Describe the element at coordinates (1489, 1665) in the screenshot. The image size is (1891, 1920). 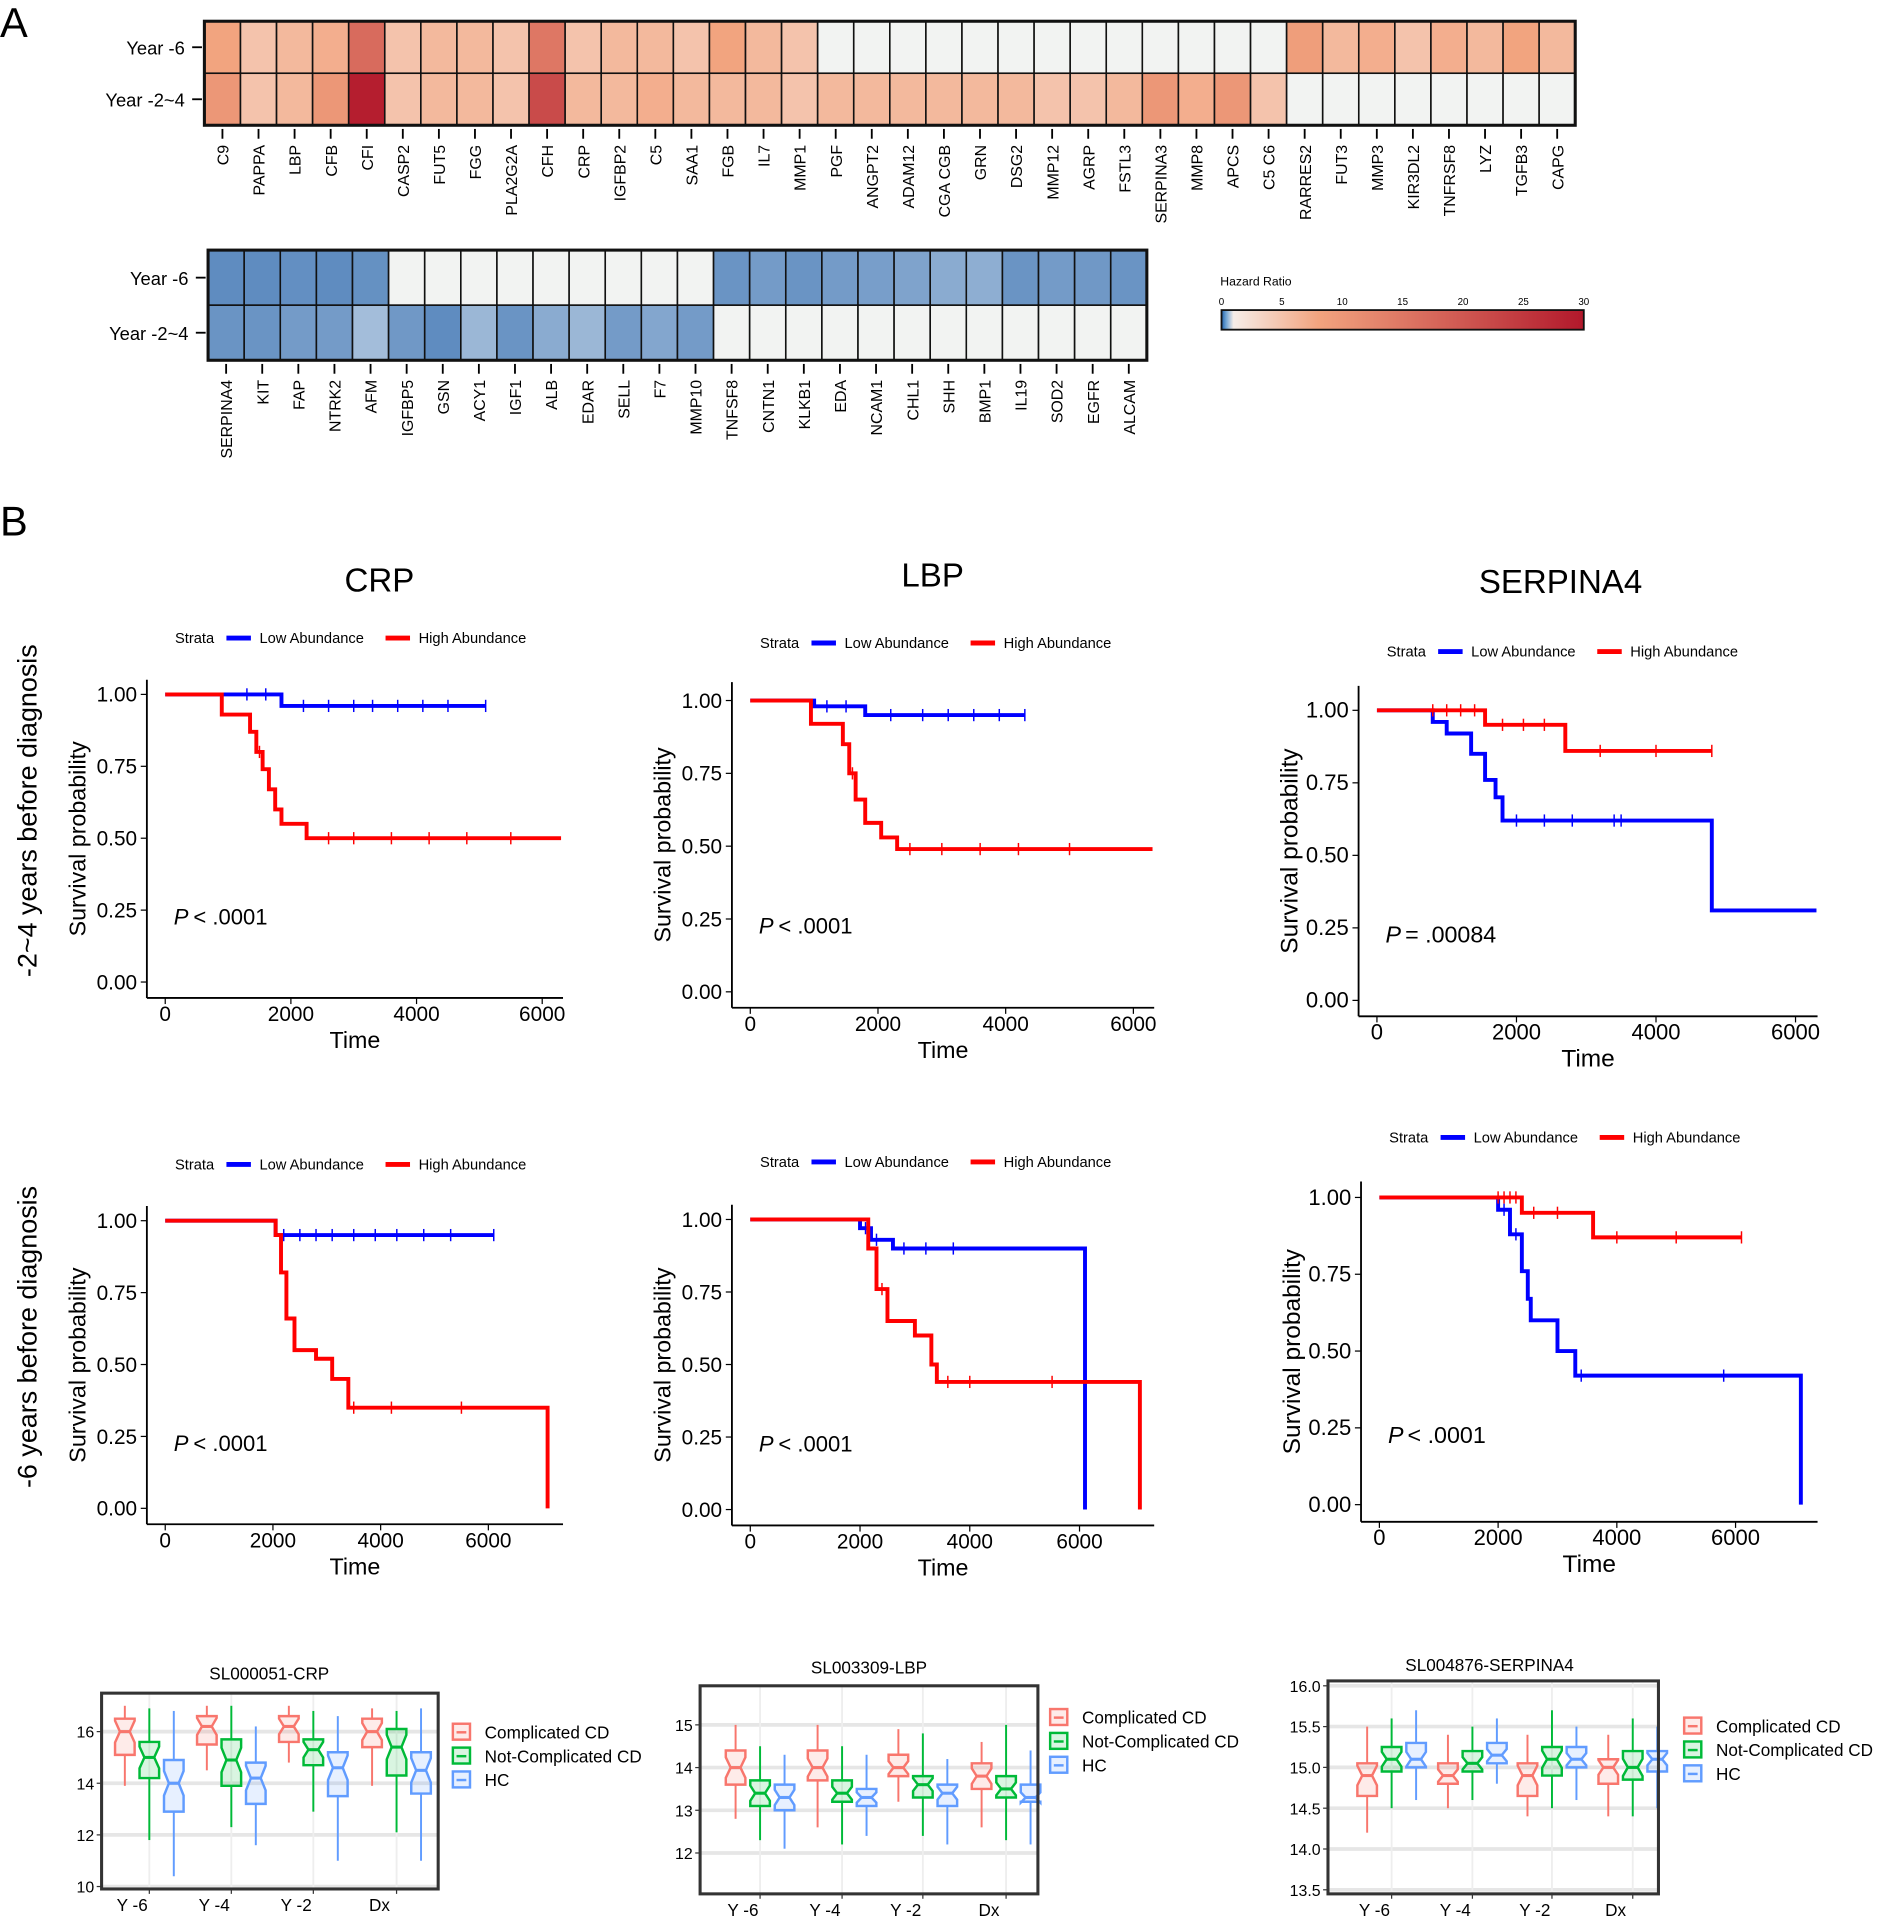
I see `boxplot-title: SL004876-SERPINA4` at that location.